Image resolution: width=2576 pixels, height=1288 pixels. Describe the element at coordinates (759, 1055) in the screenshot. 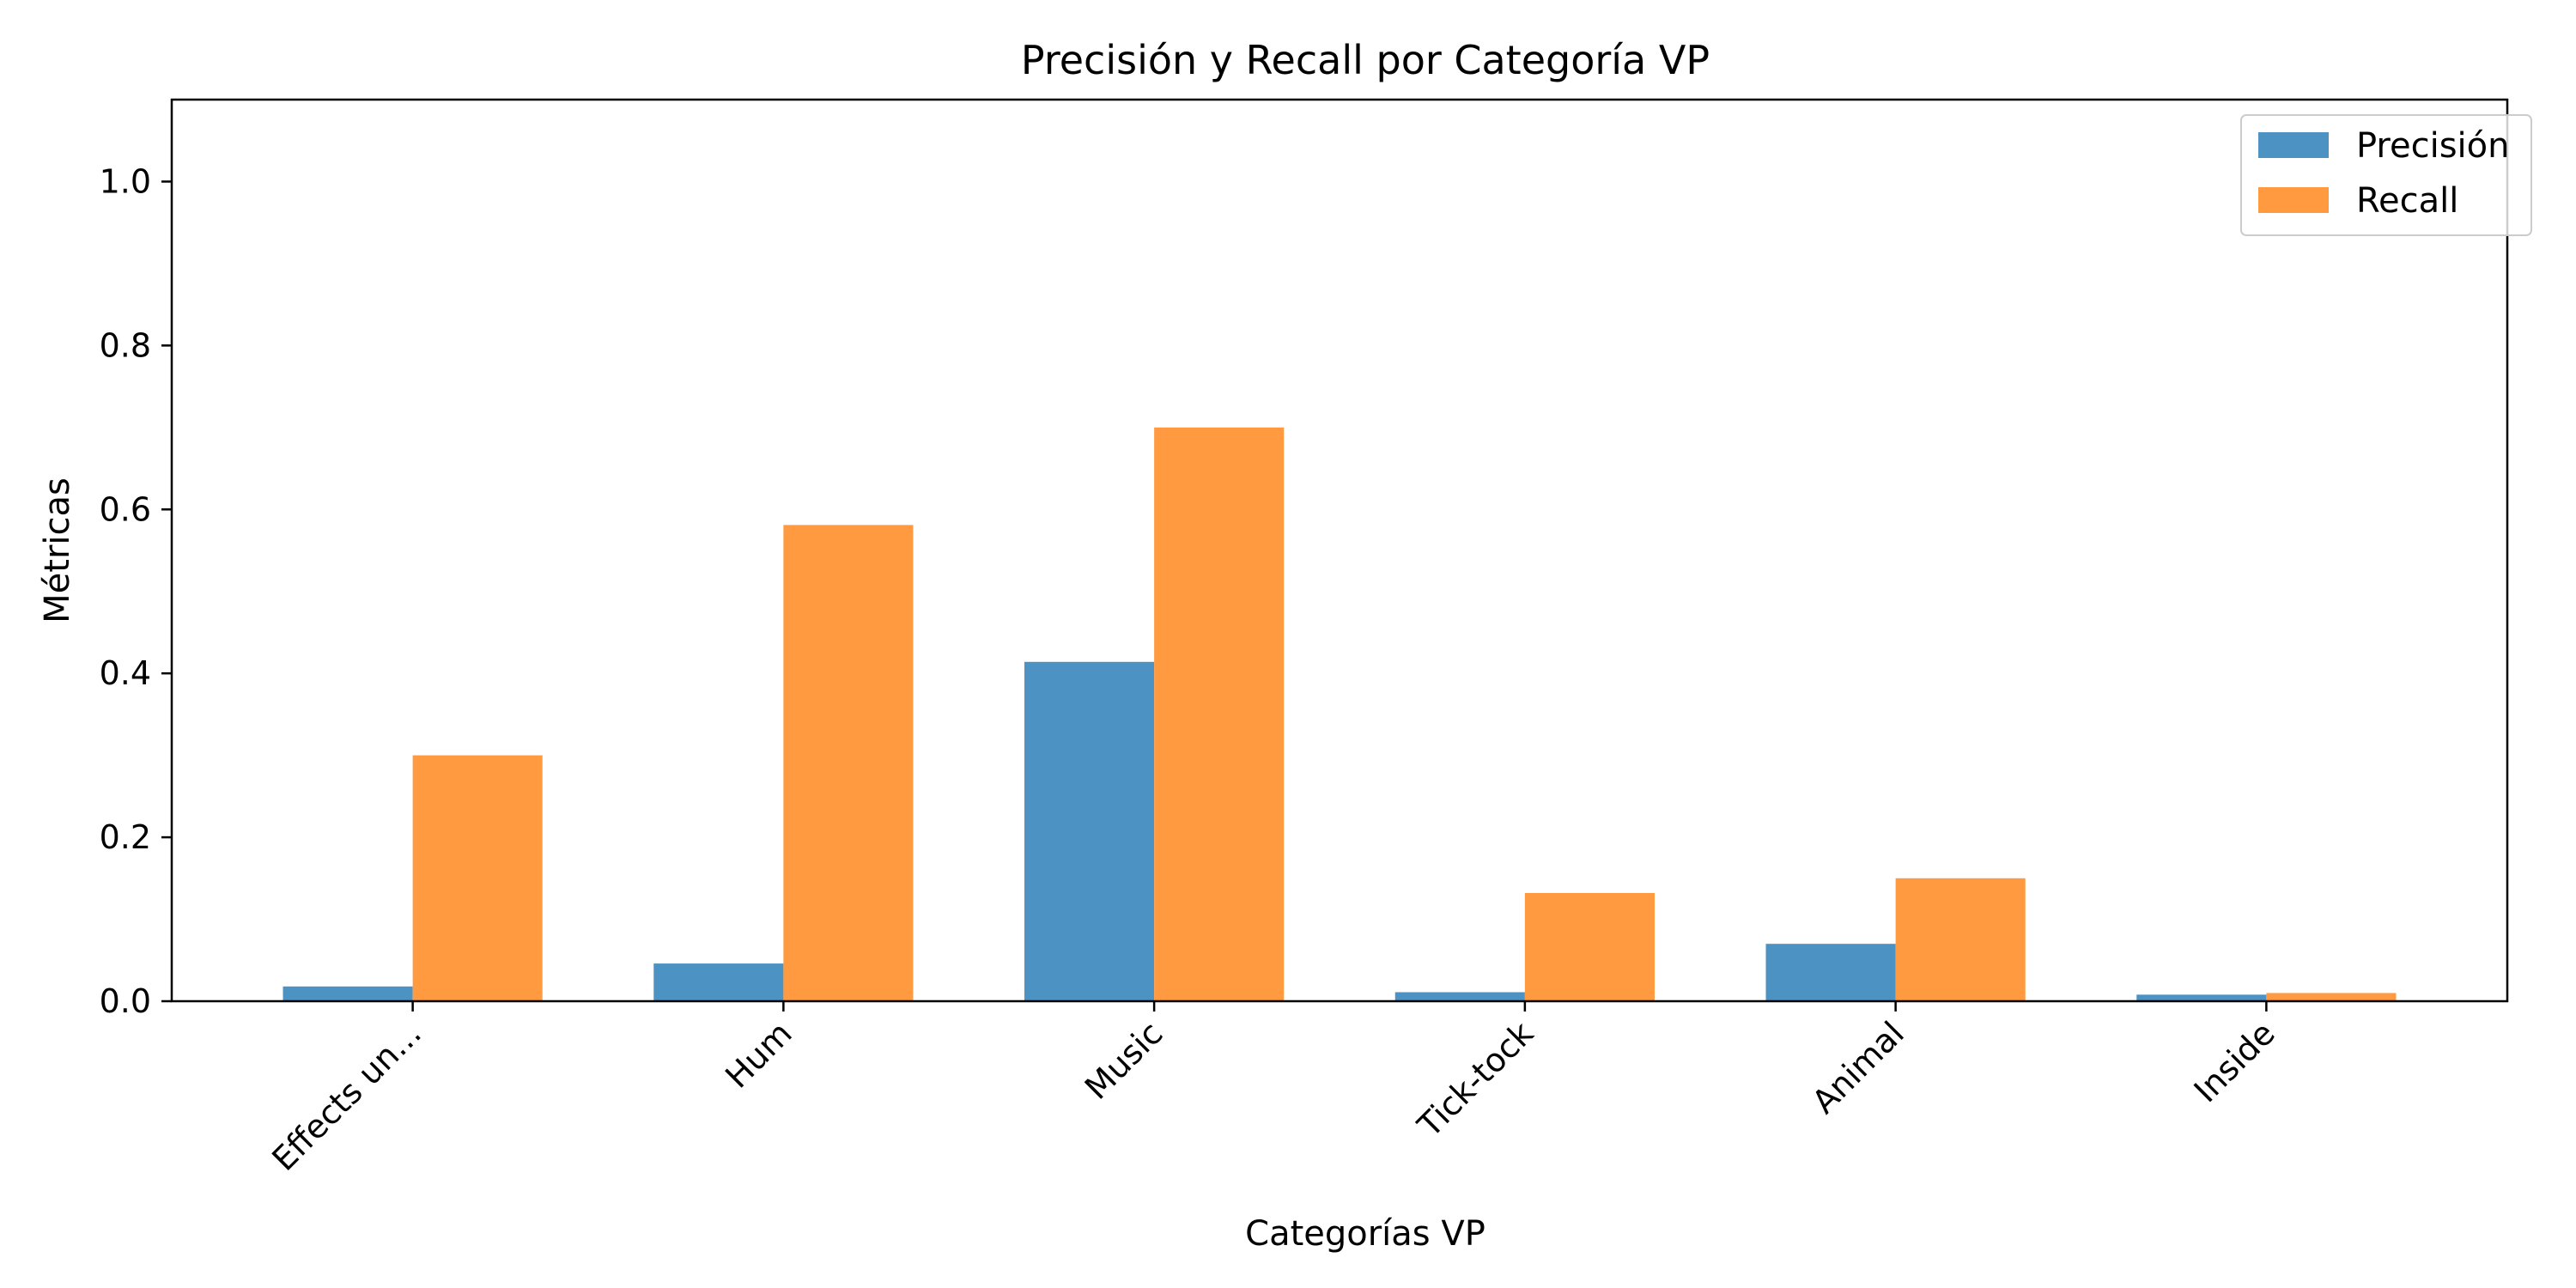

I see `x-tick-label: Hum` at that location.